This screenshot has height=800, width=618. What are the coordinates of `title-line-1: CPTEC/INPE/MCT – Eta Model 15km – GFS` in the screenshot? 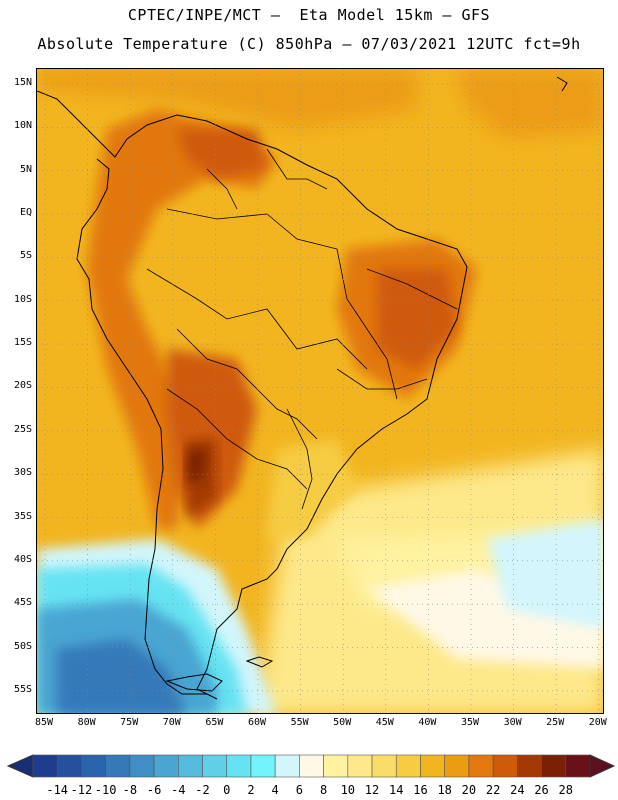 It's located at (309, 15).